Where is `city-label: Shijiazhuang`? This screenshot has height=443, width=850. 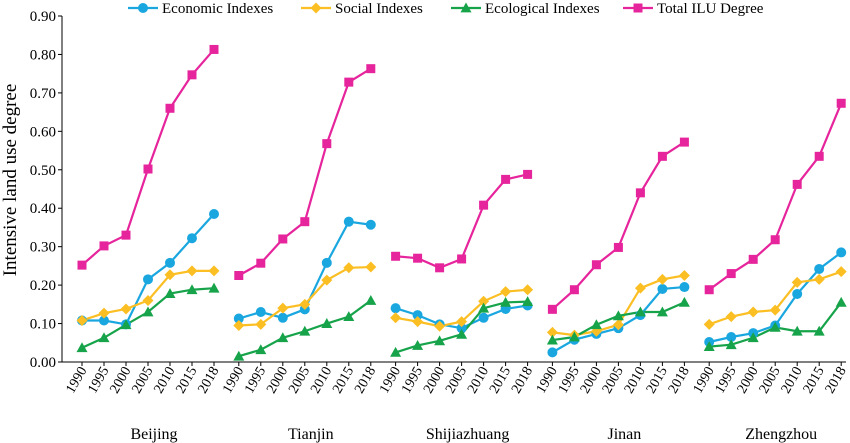
city-label: Shijiazhuang is located at coordinates (468, 434).